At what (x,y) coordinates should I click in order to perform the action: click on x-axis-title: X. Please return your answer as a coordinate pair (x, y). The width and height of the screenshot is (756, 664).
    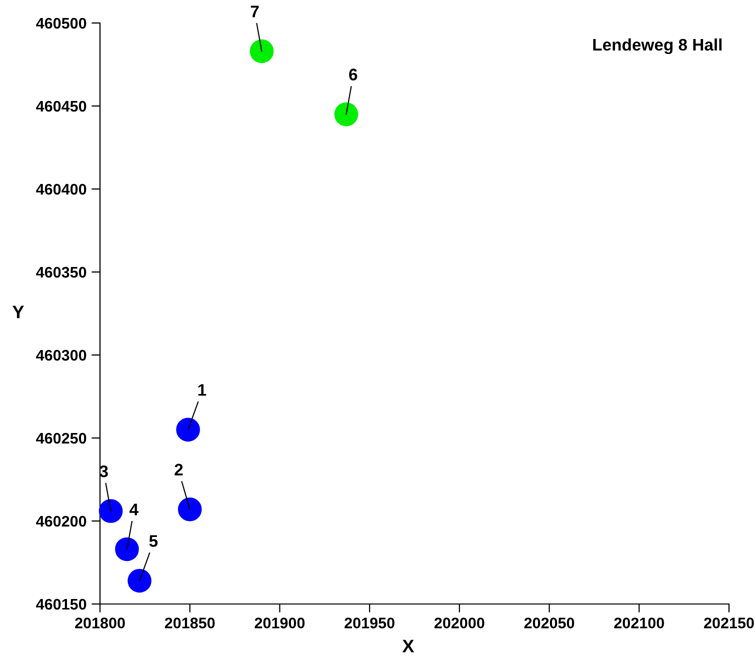
    Looking at the image, I should click on (408, 646).